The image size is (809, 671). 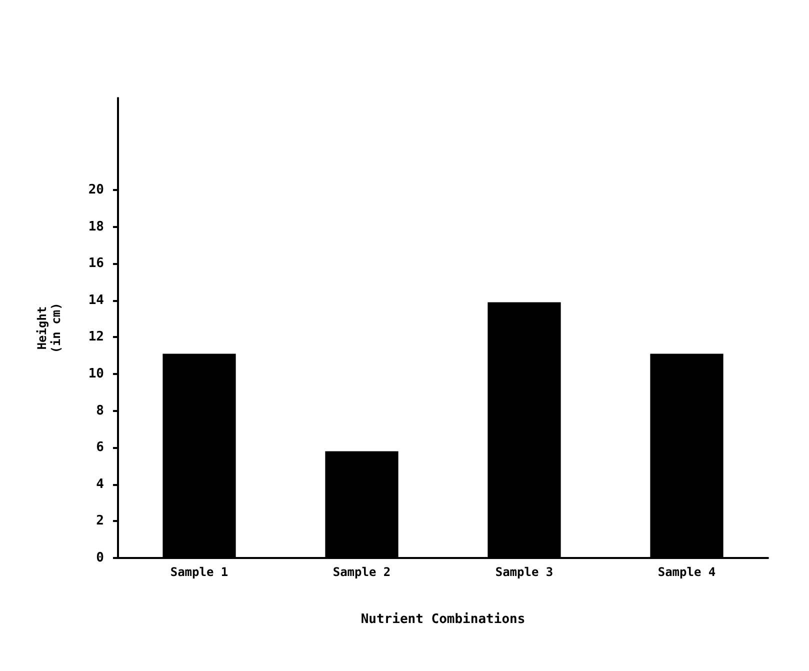 What do you see at coordinates (96, 190) in the screenshot?
I see `y-tick-label: 20` at bounding box center [96, 190].